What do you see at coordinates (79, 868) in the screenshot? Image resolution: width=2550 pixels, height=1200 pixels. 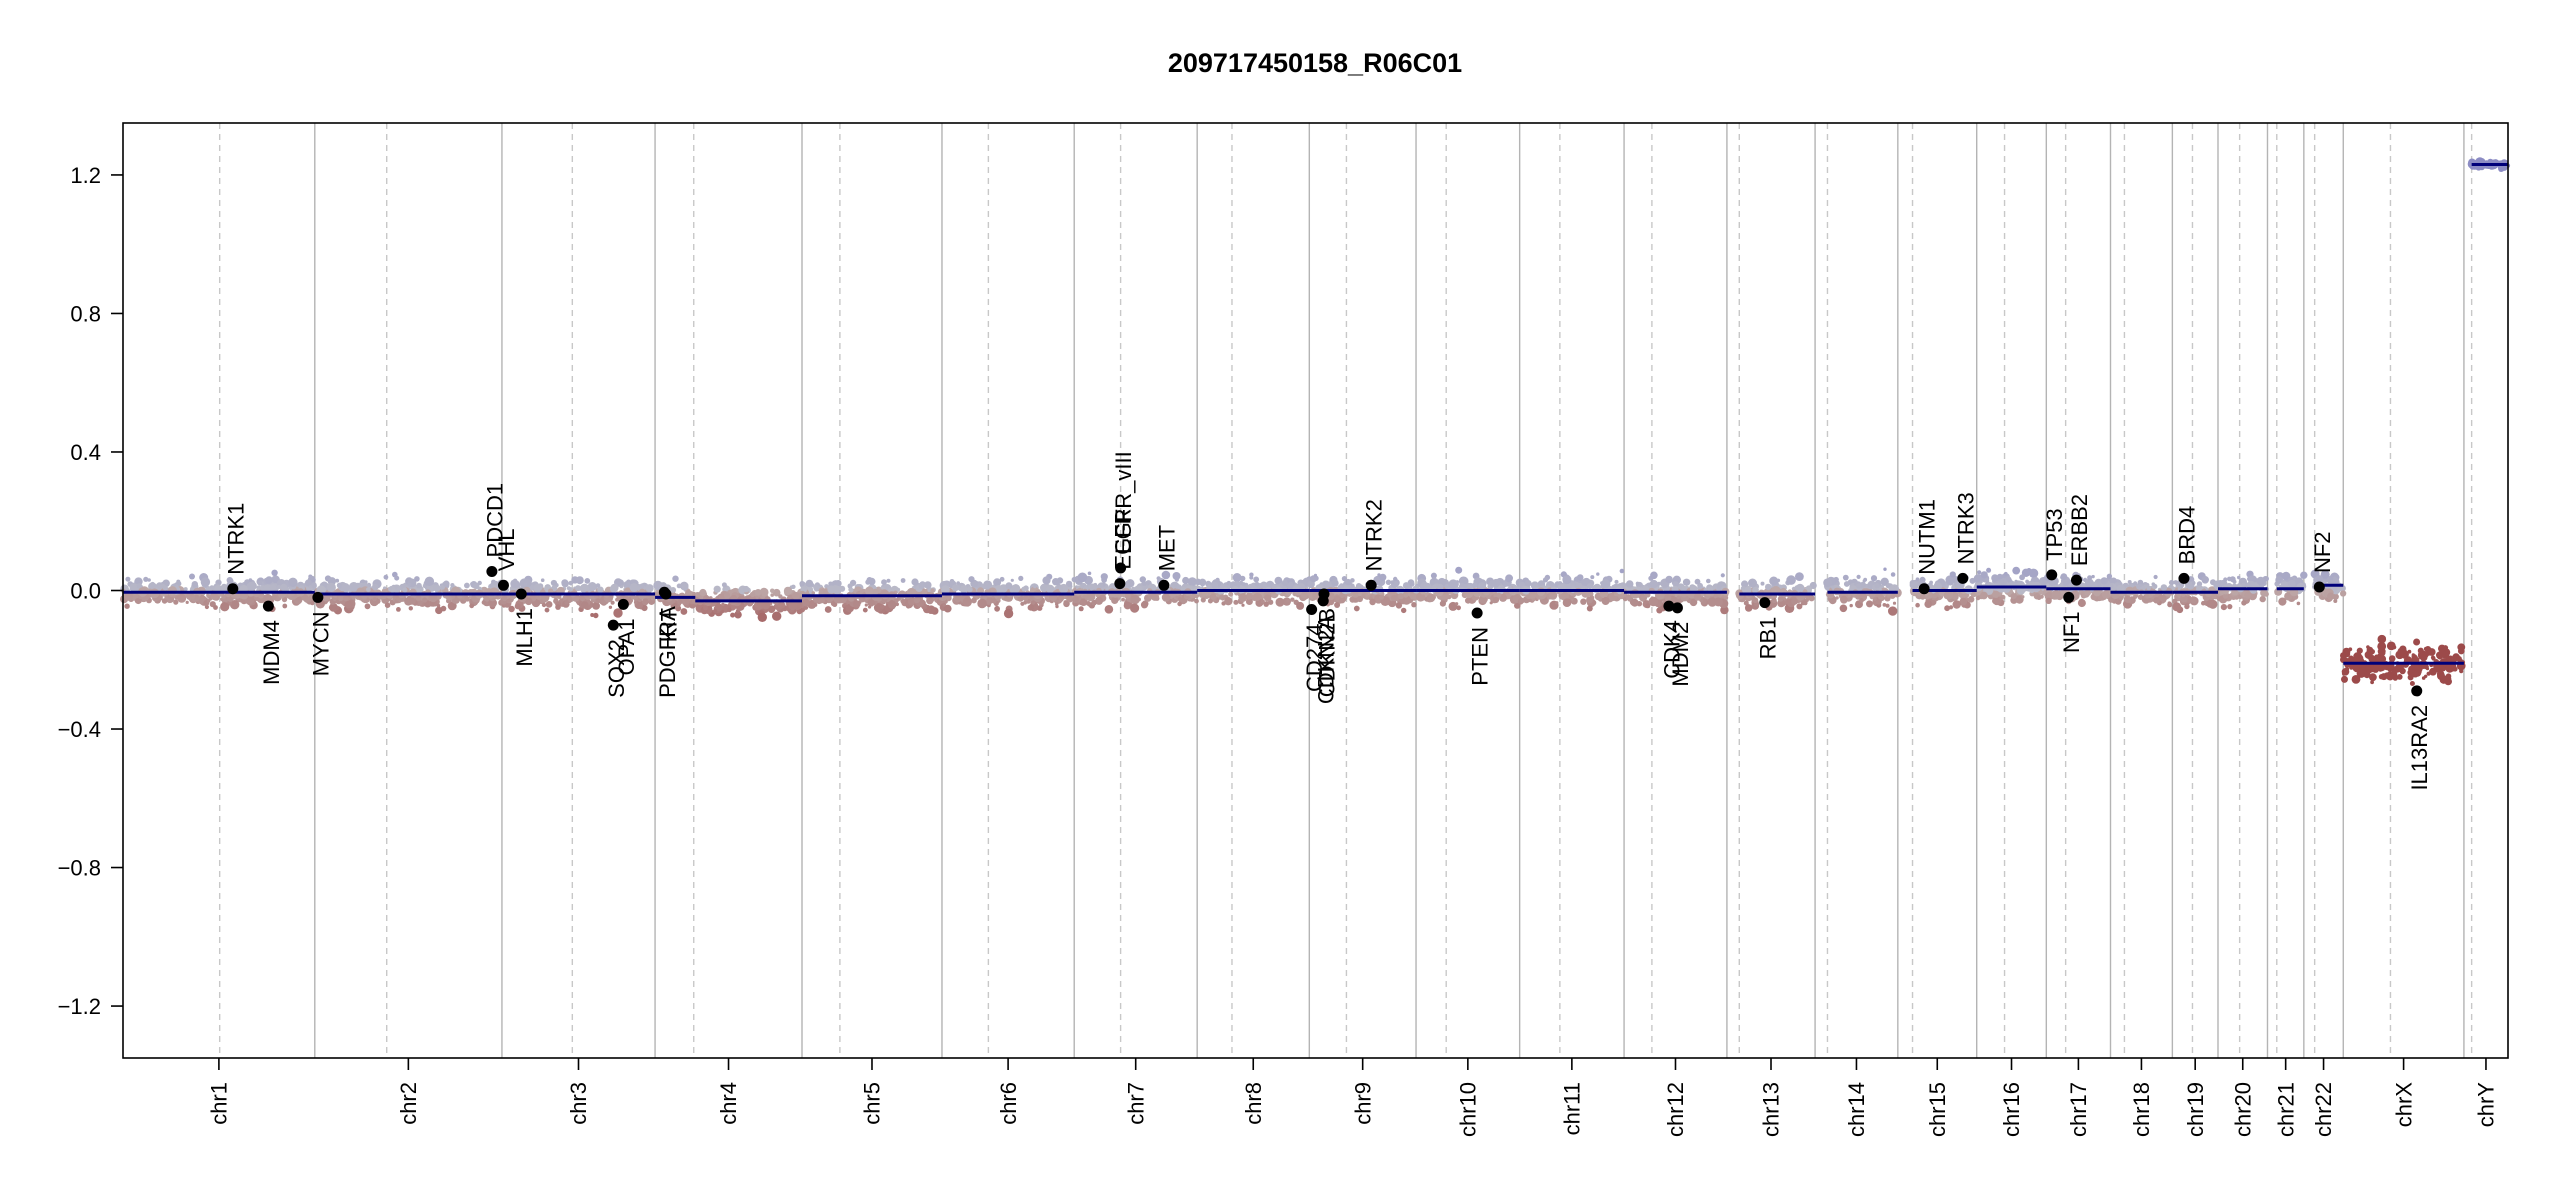 I see `y-tick-label: −0.8` at bounding box center [79, 868].